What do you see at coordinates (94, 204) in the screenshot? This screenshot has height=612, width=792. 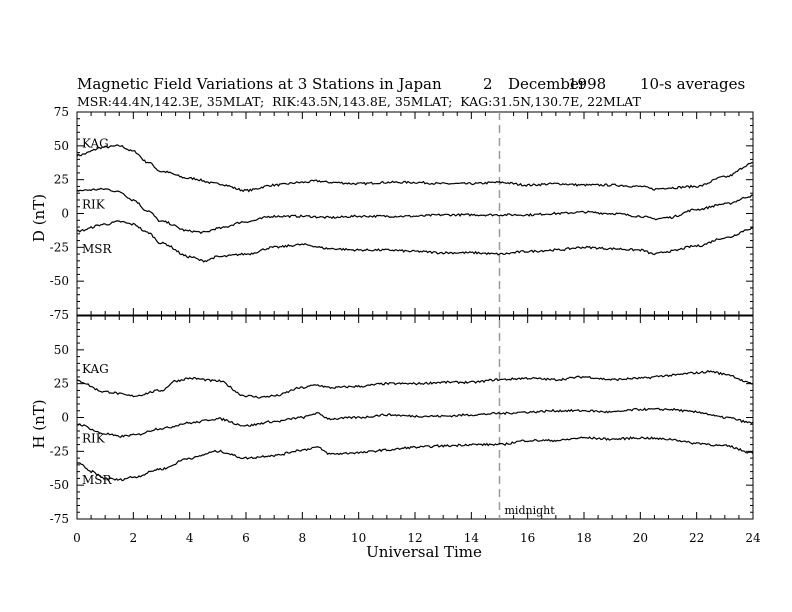 I see `d-series-label-rik: RIK` at bounding box center [94, 204].